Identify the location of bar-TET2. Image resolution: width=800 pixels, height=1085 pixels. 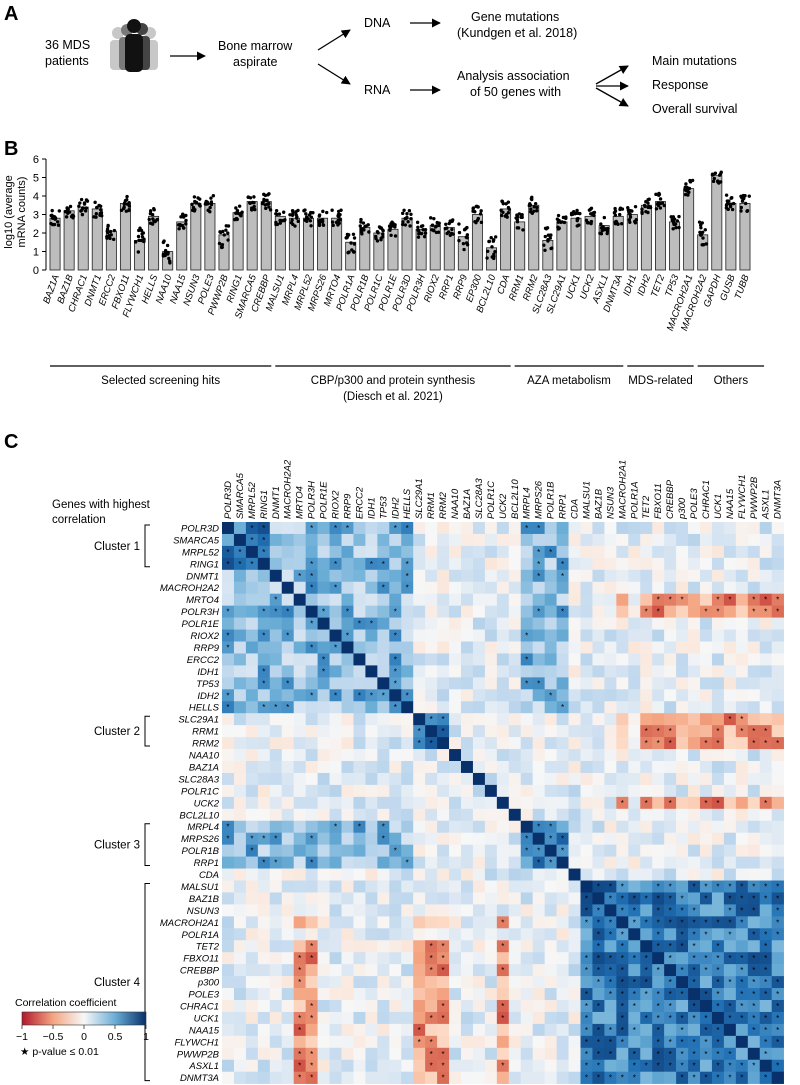
(660, 236).